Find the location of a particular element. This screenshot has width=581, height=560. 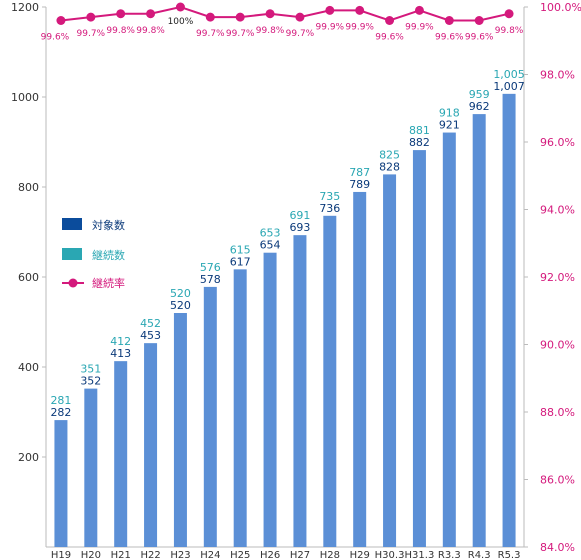

x-tick-label: H23 is located at coordinates (180, 555).